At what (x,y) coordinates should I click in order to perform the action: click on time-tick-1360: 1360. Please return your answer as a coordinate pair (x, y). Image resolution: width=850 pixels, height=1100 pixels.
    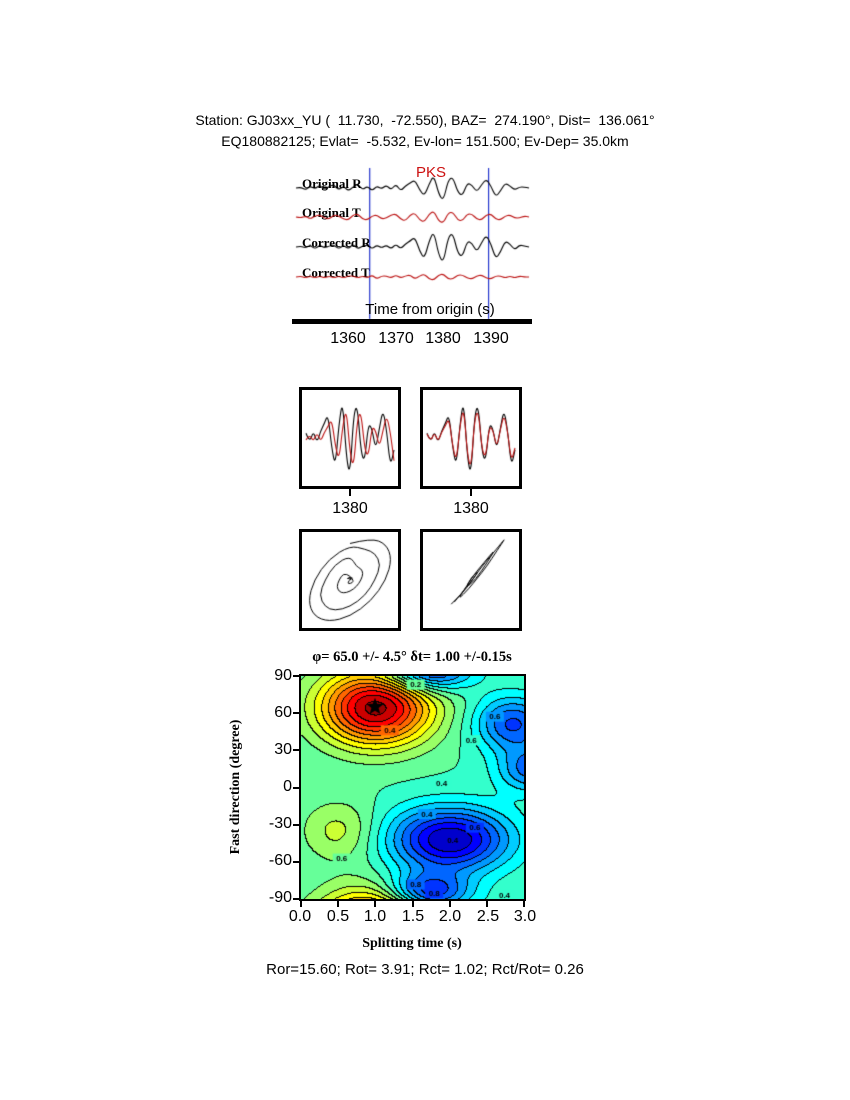
    Looking at the image, I should click on (348, 338).